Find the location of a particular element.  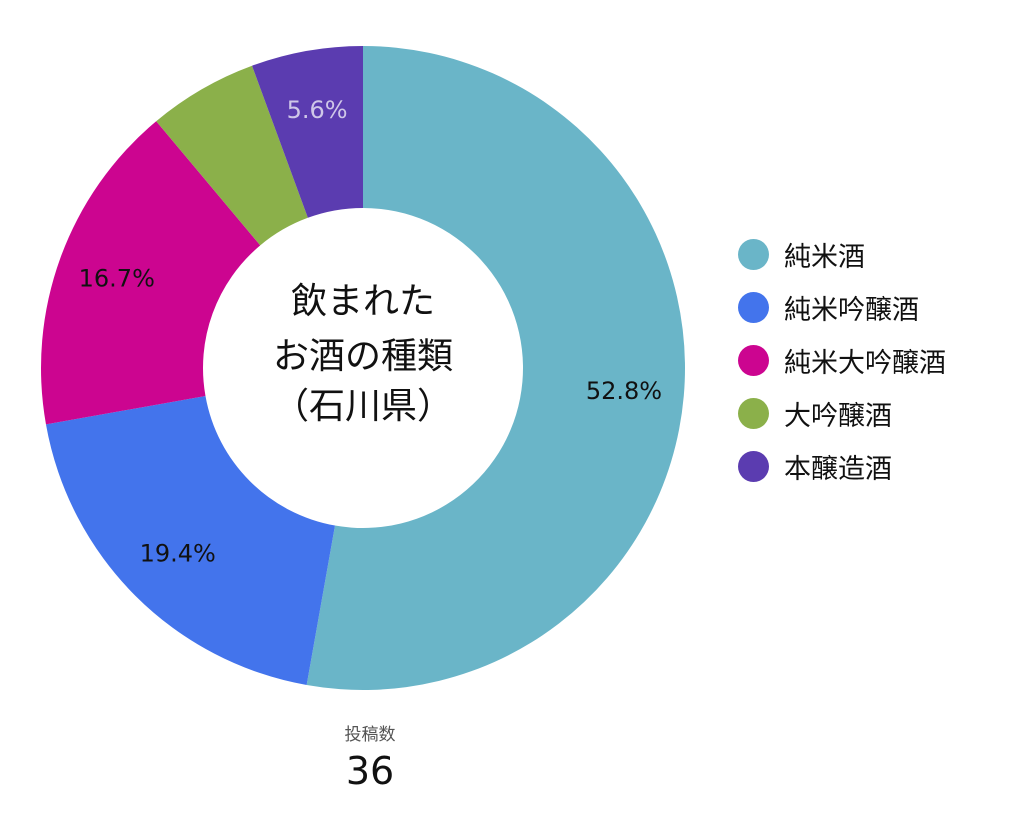

center-title-line-1: 飲まれた is located at coordinates (363, 301).